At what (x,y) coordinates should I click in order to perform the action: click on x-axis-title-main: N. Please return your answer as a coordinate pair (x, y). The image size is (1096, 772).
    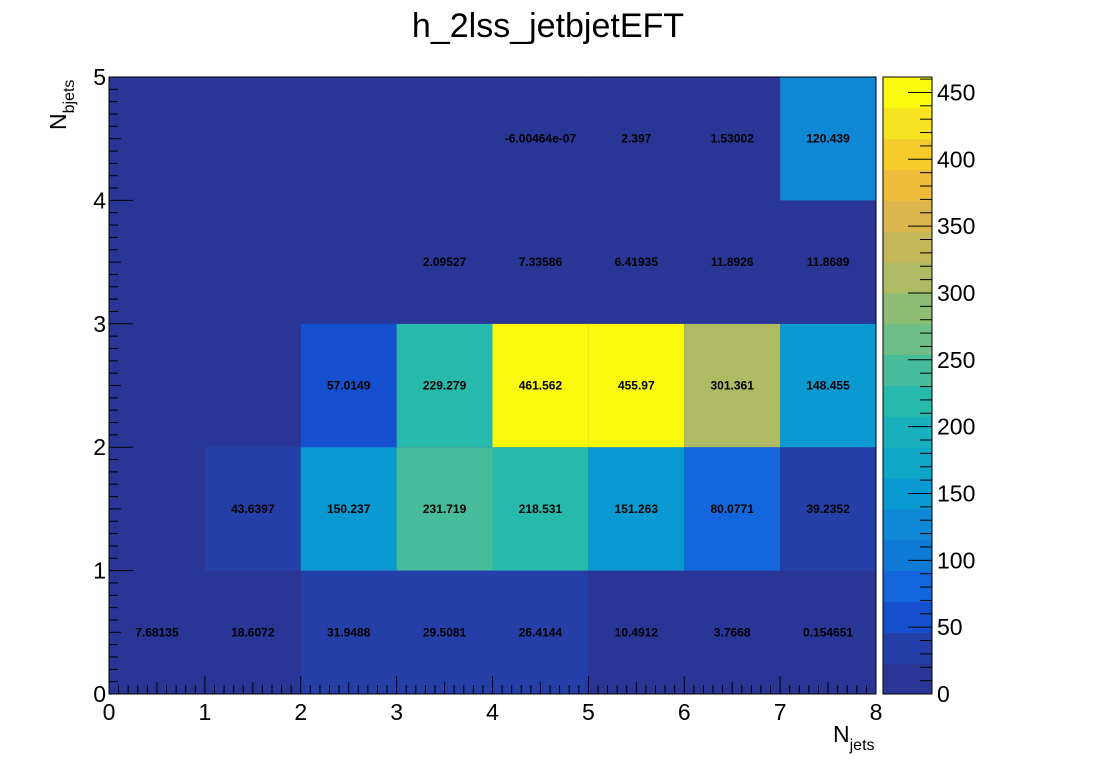
    Looking at the image, I should click on (841, 734).